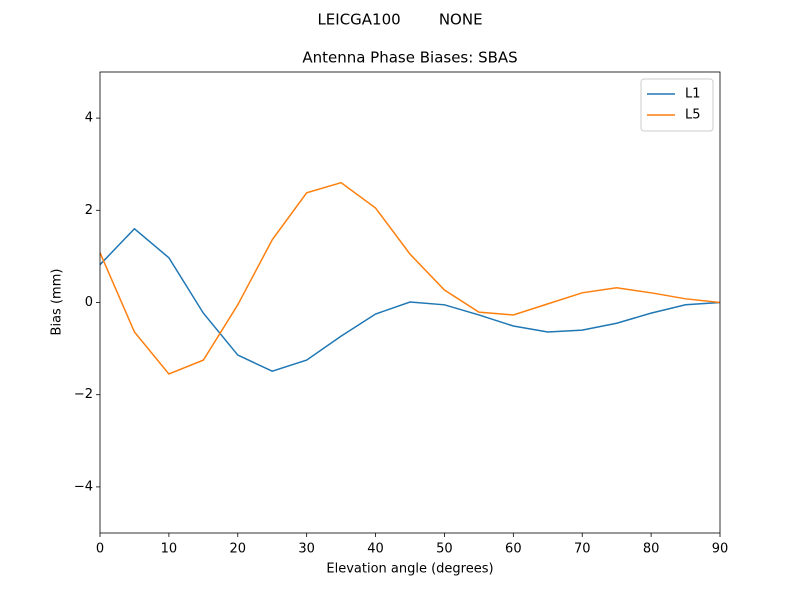  I want to click on x-tick-label: 50, so click(444, 549).